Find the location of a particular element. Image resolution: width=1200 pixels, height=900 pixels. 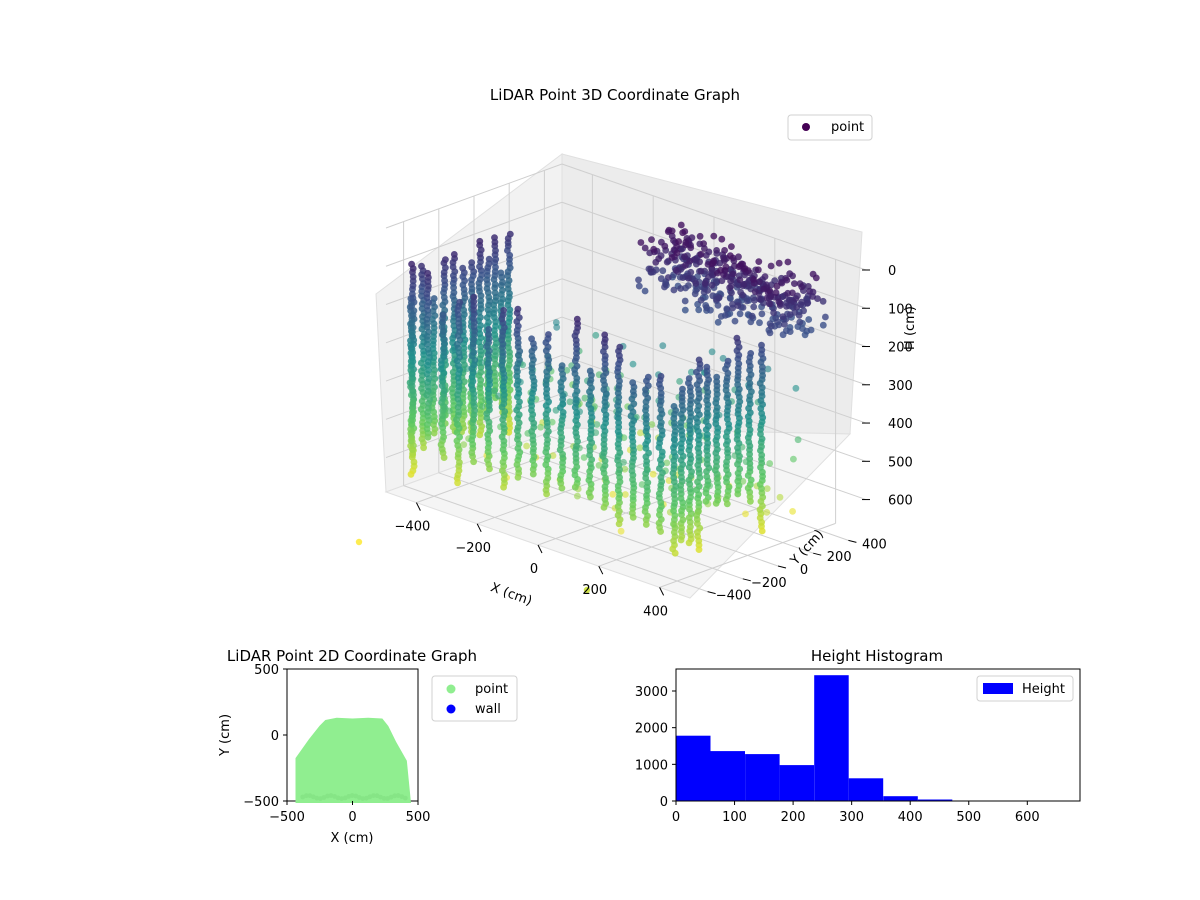

axes-histogram-ticks: 0 100 200 300 400 500 600 0 1000 2000 3000 is located at coordinates (837, 755).